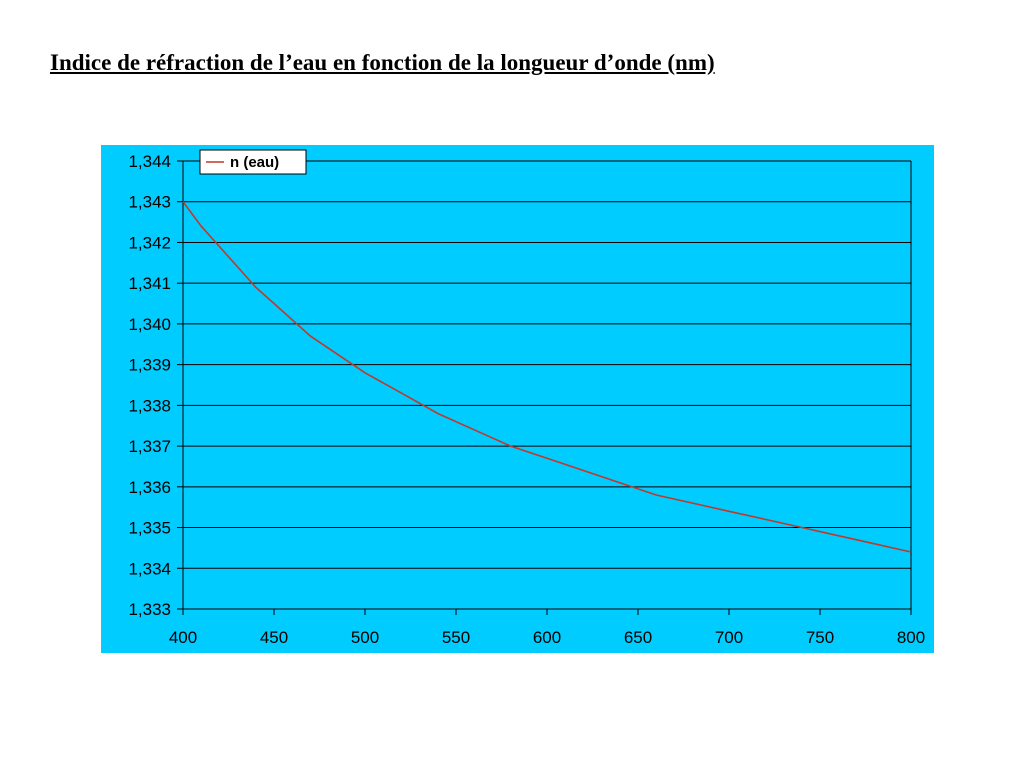  Describe the element at coordinates (149, 161) in the screenshot. I see `y-tick-label: 1,344` at that location.